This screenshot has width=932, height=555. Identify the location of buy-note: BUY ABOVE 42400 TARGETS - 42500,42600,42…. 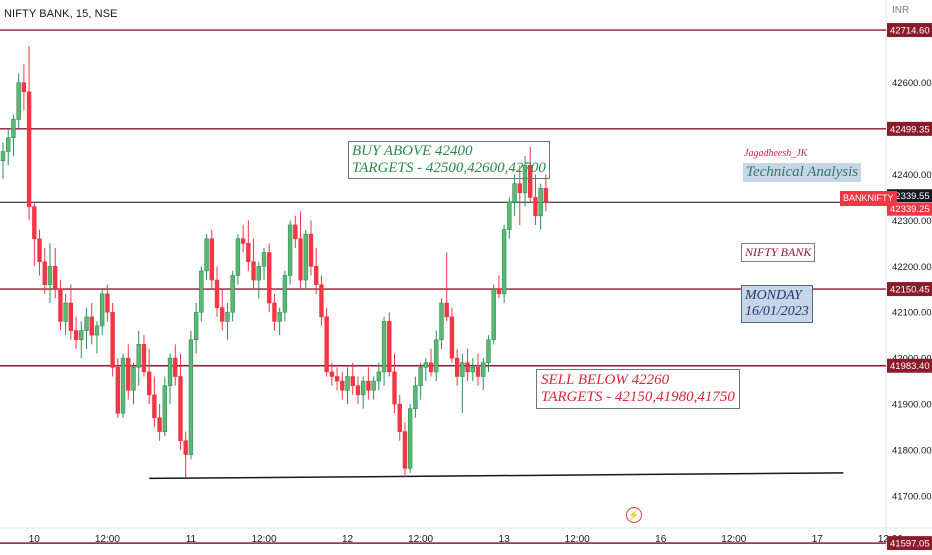
(449, 160).